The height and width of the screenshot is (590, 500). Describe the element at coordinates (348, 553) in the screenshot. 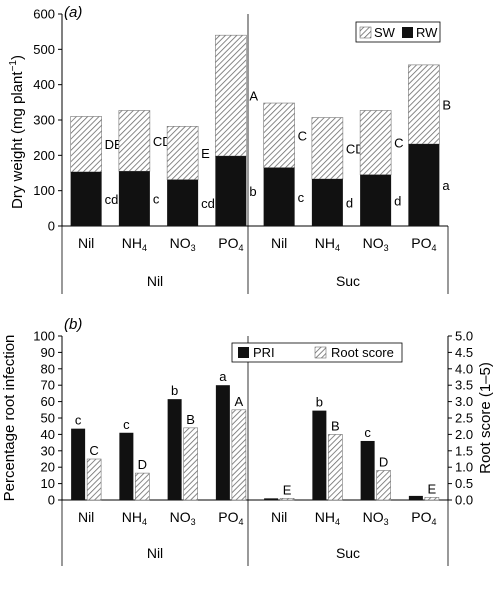

I see `panel-b-group-label-suc: Suc` at that location.